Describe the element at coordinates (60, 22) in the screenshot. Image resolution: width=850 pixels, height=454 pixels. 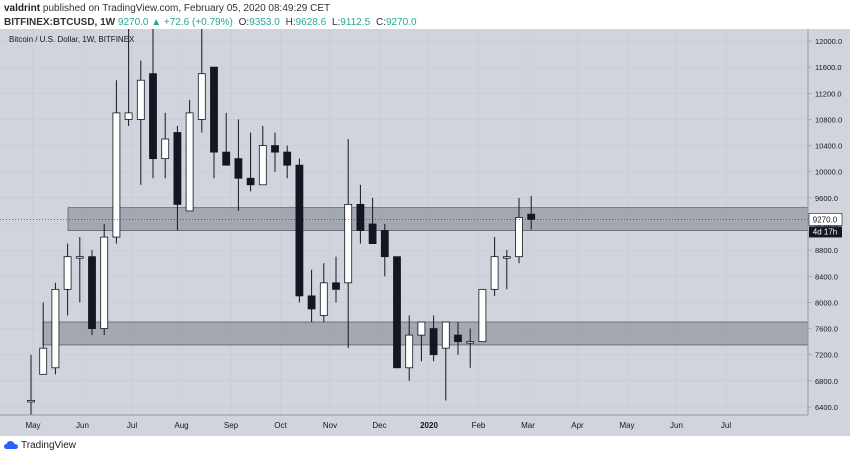
I see `symbol-label: BITFINEX:BTCUSD, 1W` at that location.